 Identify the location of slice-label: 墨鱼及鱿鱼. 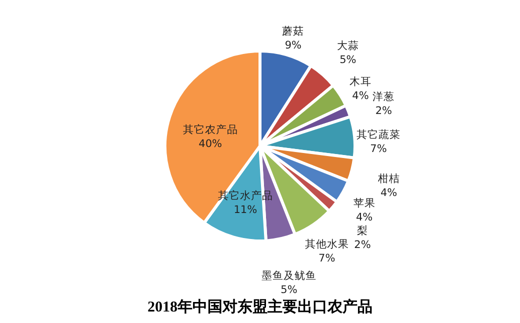
(289, 276).